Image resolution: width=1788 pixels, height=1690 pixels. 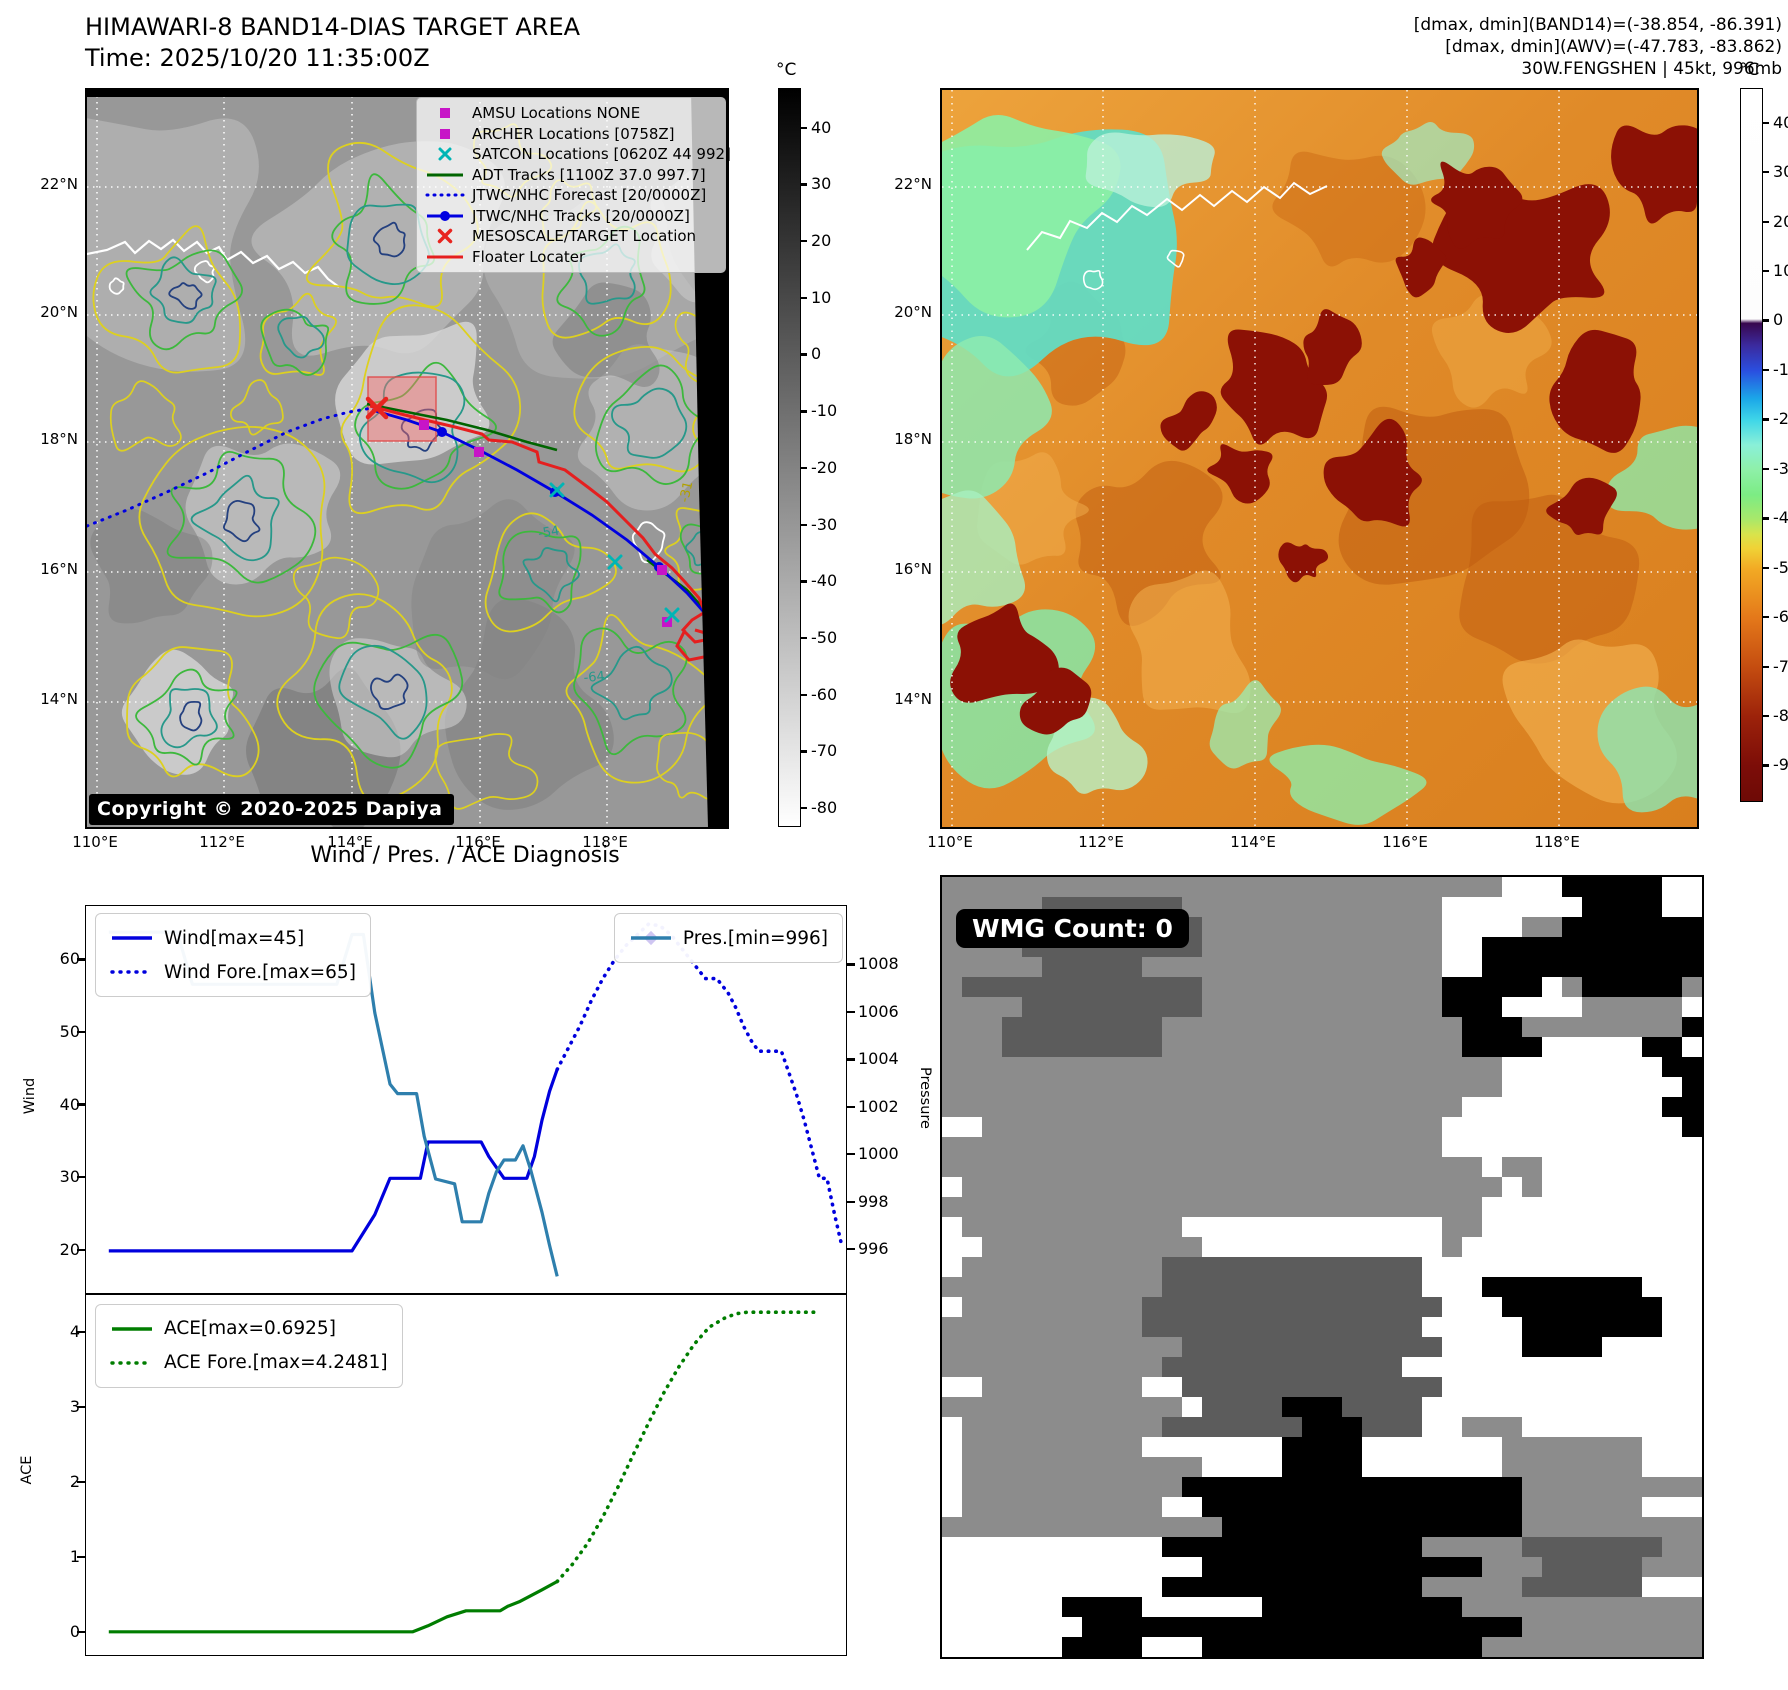 I want to click on line-dot-blue-holder, so click(x=445, y=216).